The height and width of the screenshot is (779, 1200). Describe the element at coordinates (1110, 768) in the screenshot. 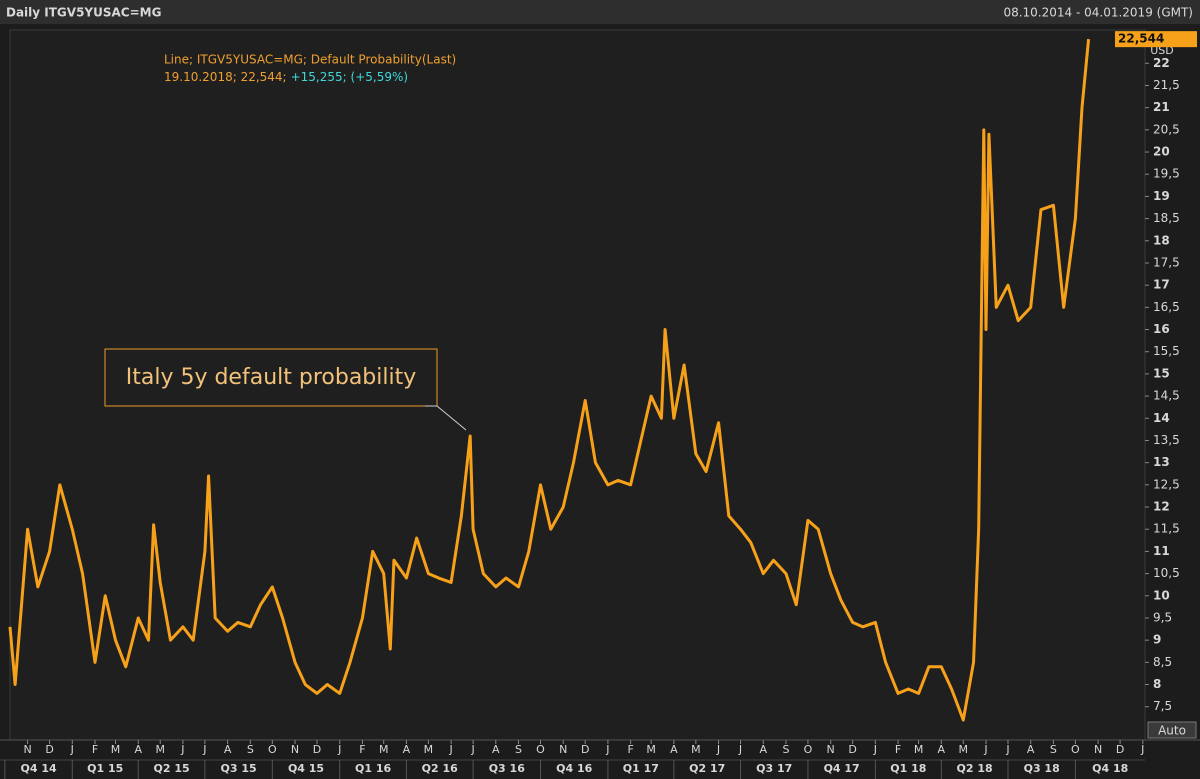

I see `quarter-label: Q4 18` at that location.